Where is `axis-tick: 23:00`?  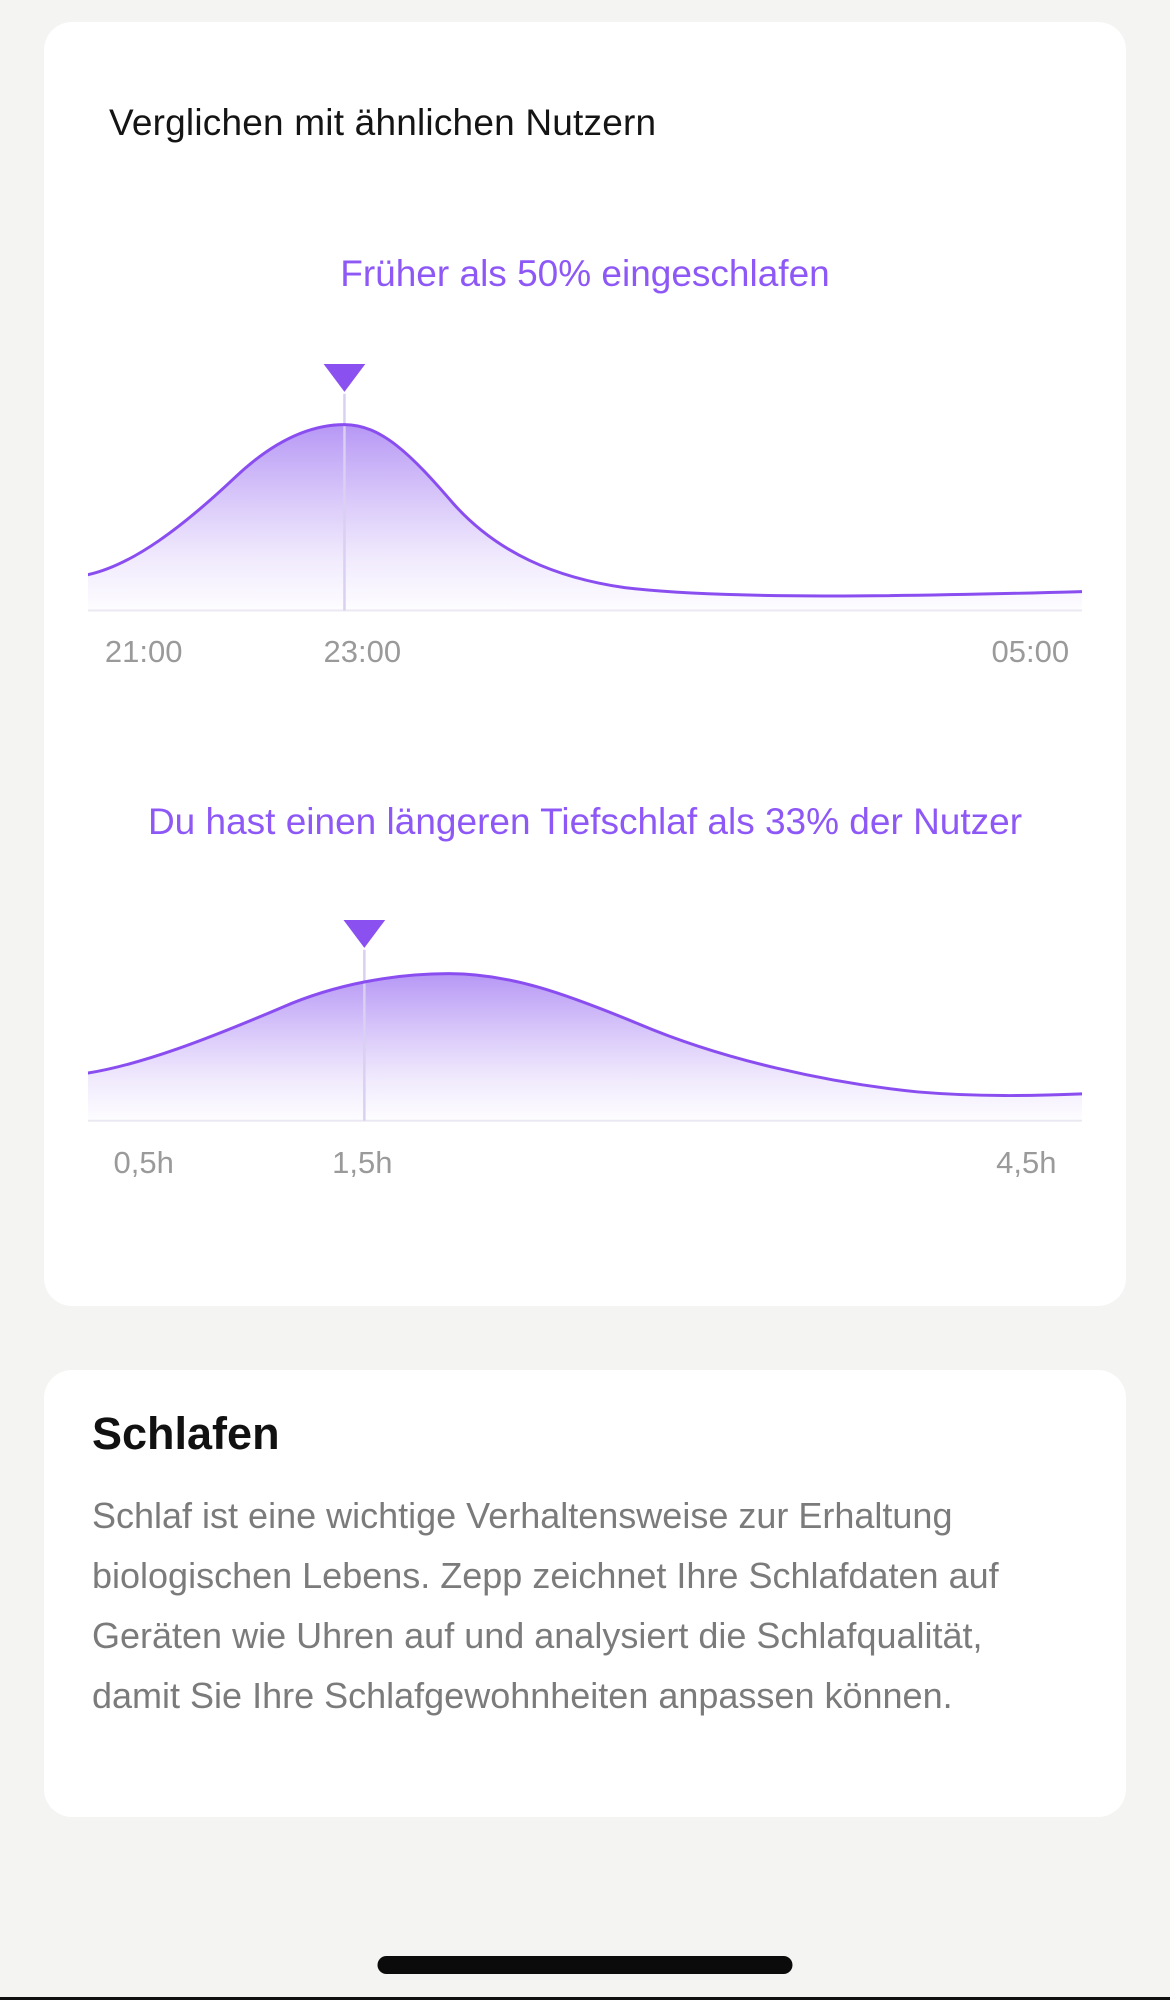
axis-tick: 23:00 is located at coordinates (362, 652).